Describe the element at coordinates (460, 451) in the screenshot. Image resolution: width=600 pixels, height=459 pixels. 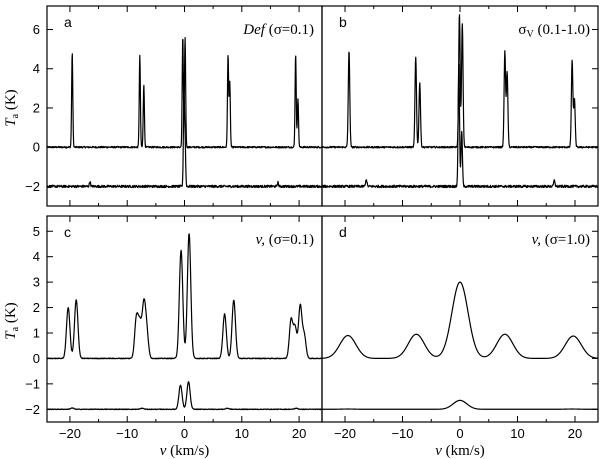
I see `panel-d-xlabel: v (km/s)` at that location.